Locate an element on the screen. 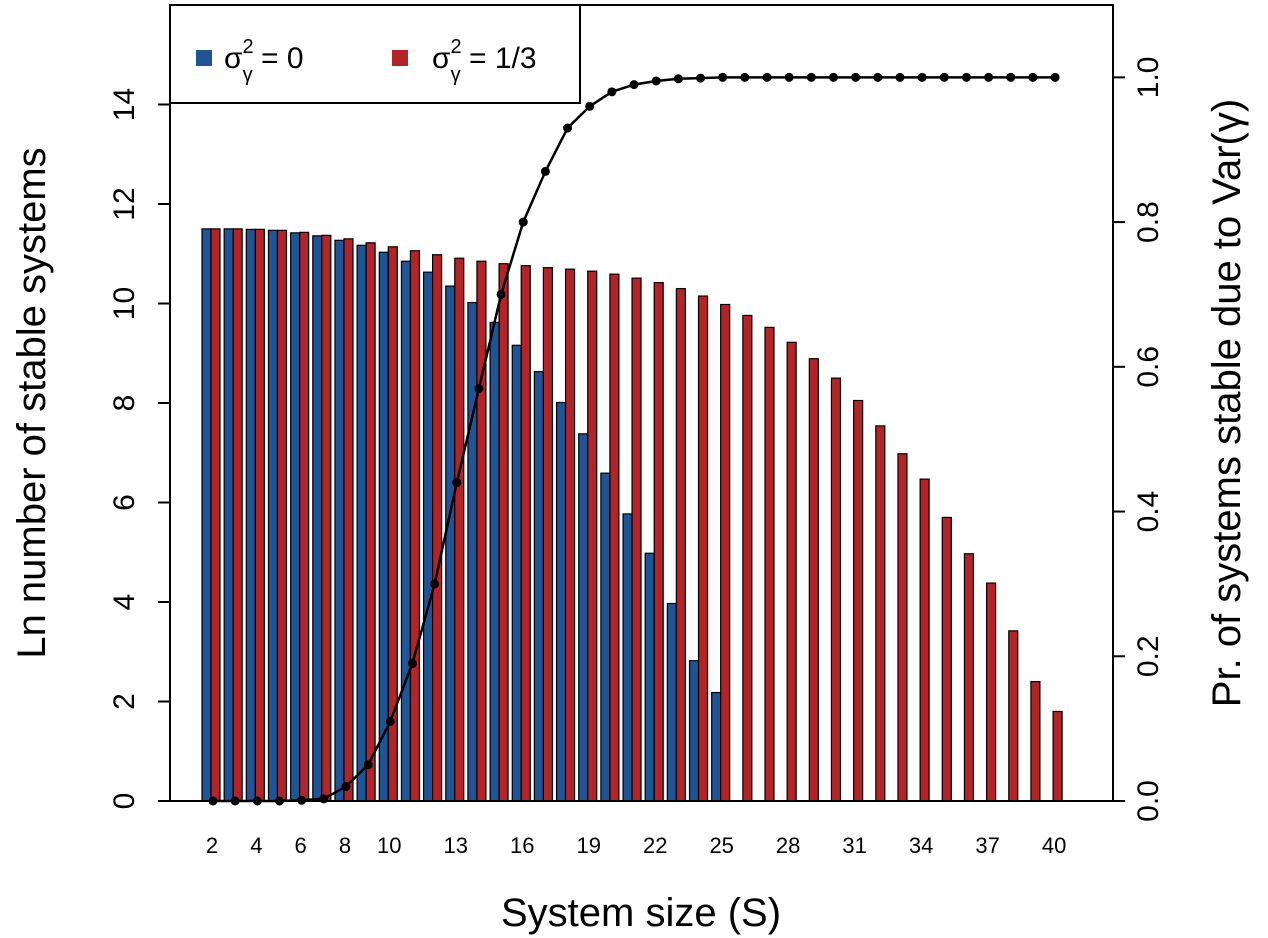 Image resolution: width=1268 pixels, height=938 pixels. x-axis: 2 4 6 8 10 13 16 19 22 25 28 31 34 37 40 is located at coordinates (636, 845).